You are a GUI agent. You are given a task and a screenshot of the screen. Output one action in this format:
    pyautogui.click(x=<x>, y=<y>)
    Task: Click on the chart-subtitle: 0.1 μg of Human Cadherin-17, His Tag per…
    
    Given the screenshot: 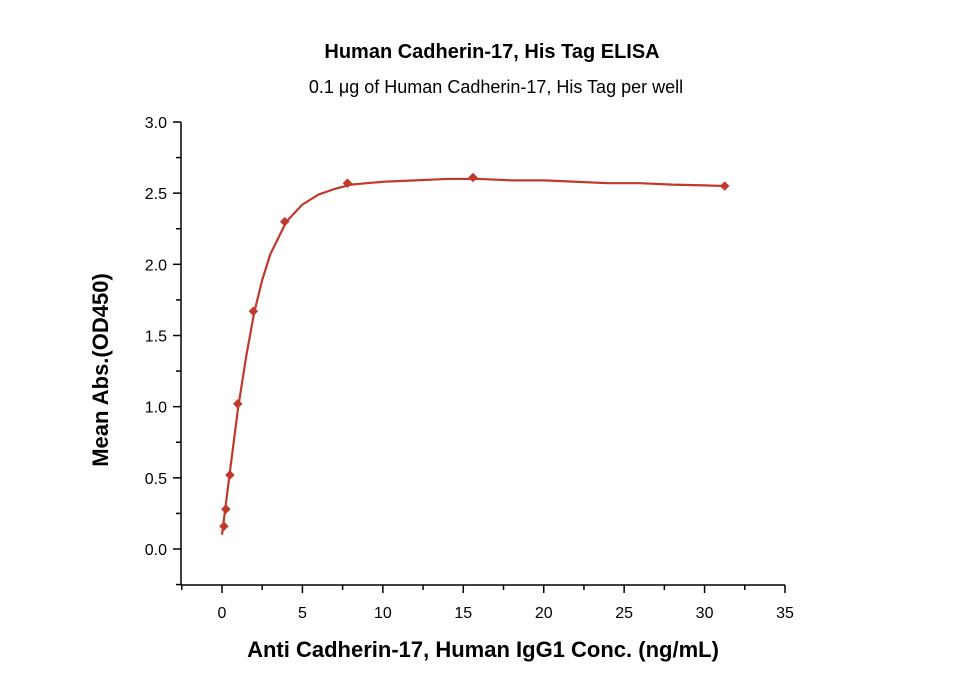 What is the action you would take?
    pyautogui.click(x=496, y=87)
    